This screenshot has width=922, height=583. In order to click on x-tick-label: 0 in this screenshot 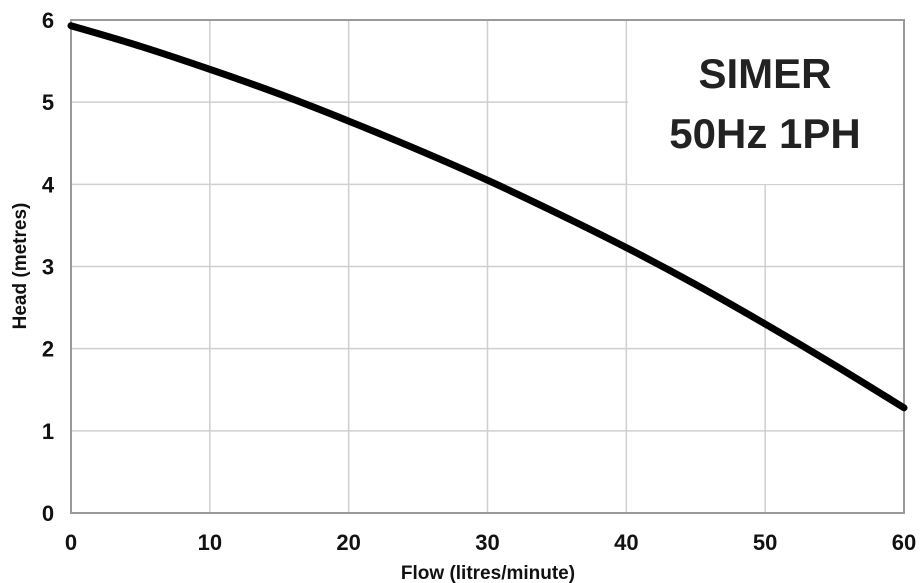, I will do `click(71, 542)`.